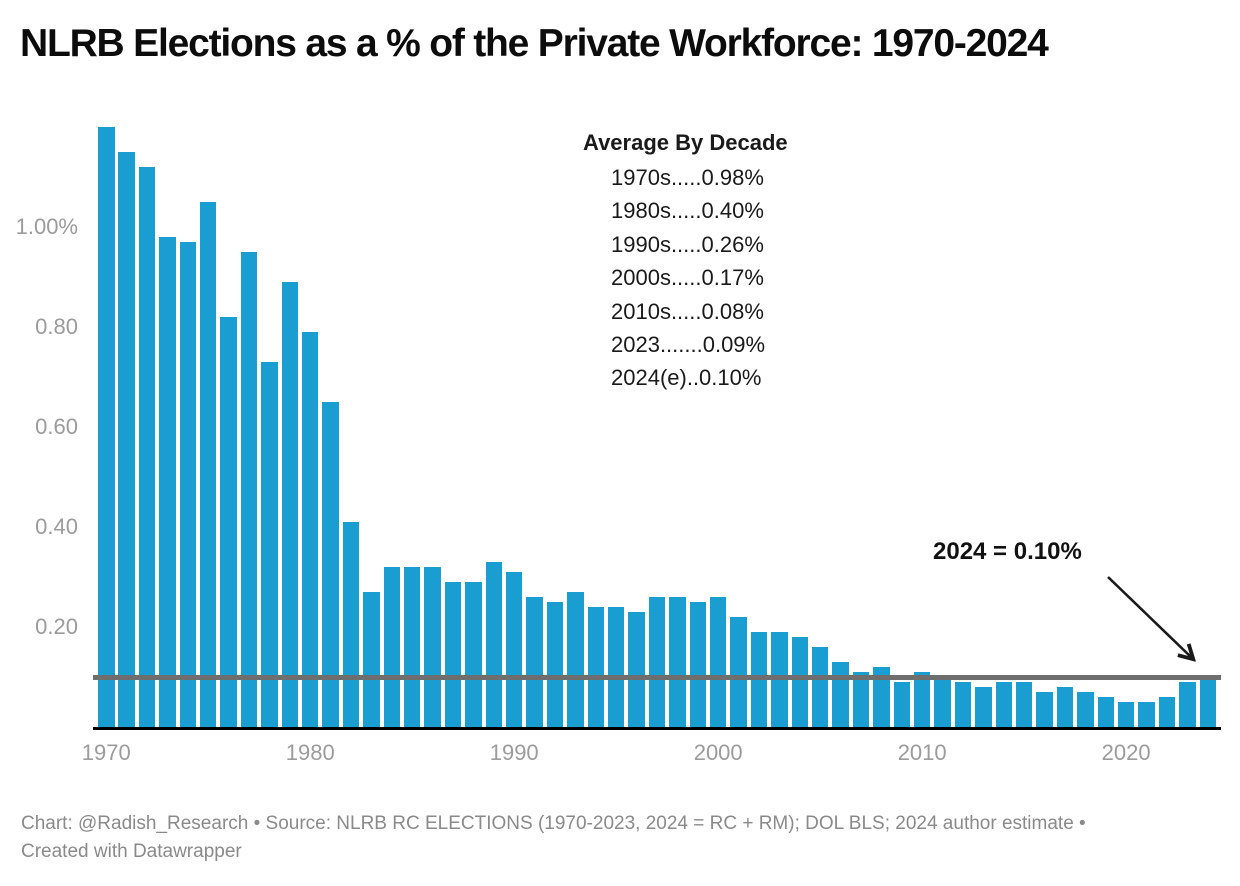 Image resolution: width=1240 pixels, height=886 pixels. Describe the element at coordinates (718, 662) in the screenshot. I see `bar-2000` at that location.